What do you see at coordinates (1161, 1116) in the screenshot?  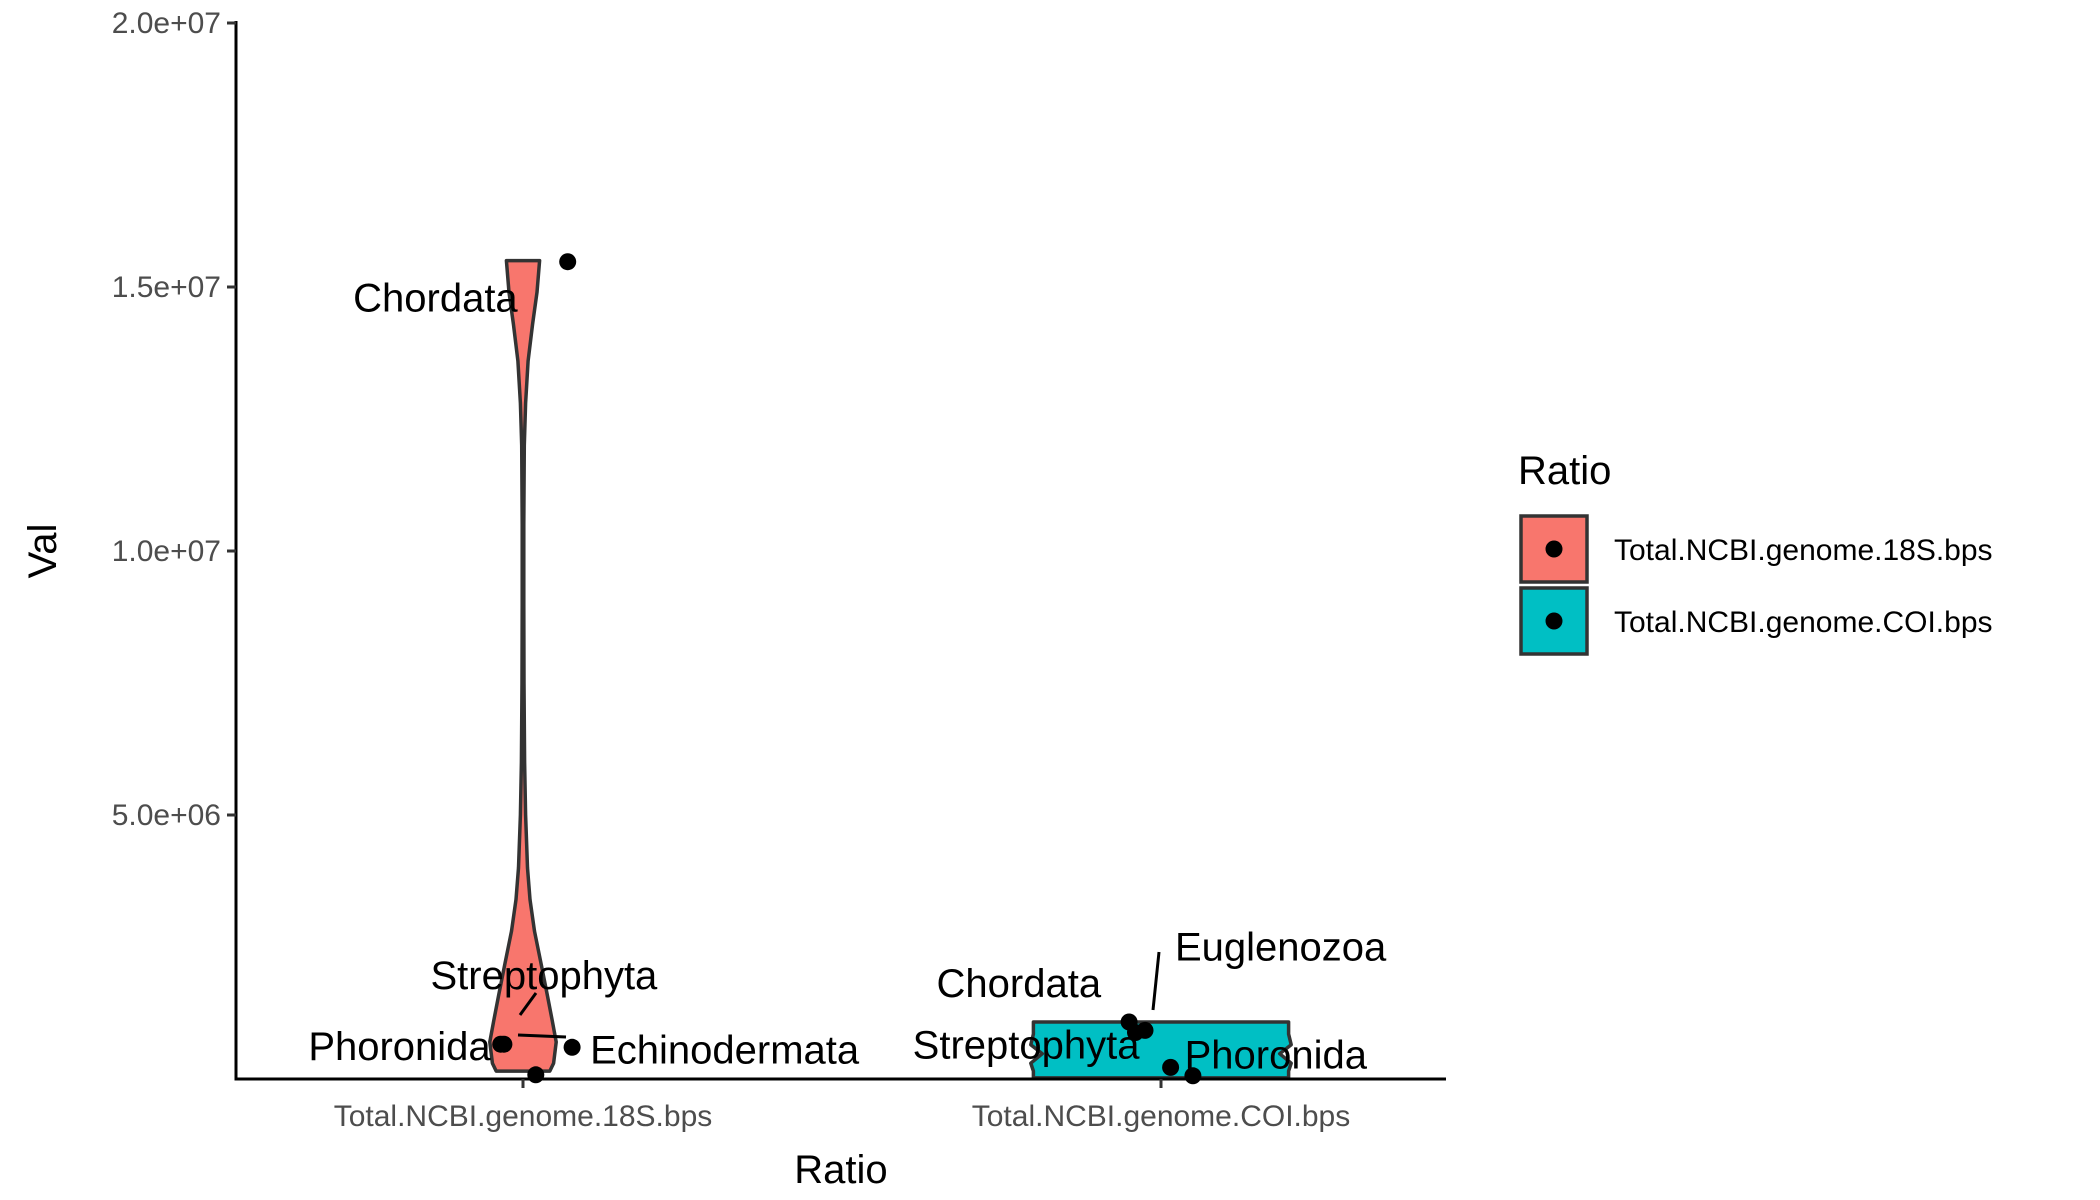 I see `x-tick-label: Total.NCBI.genome.COI.bps` at bounding box center [1161, 1116].